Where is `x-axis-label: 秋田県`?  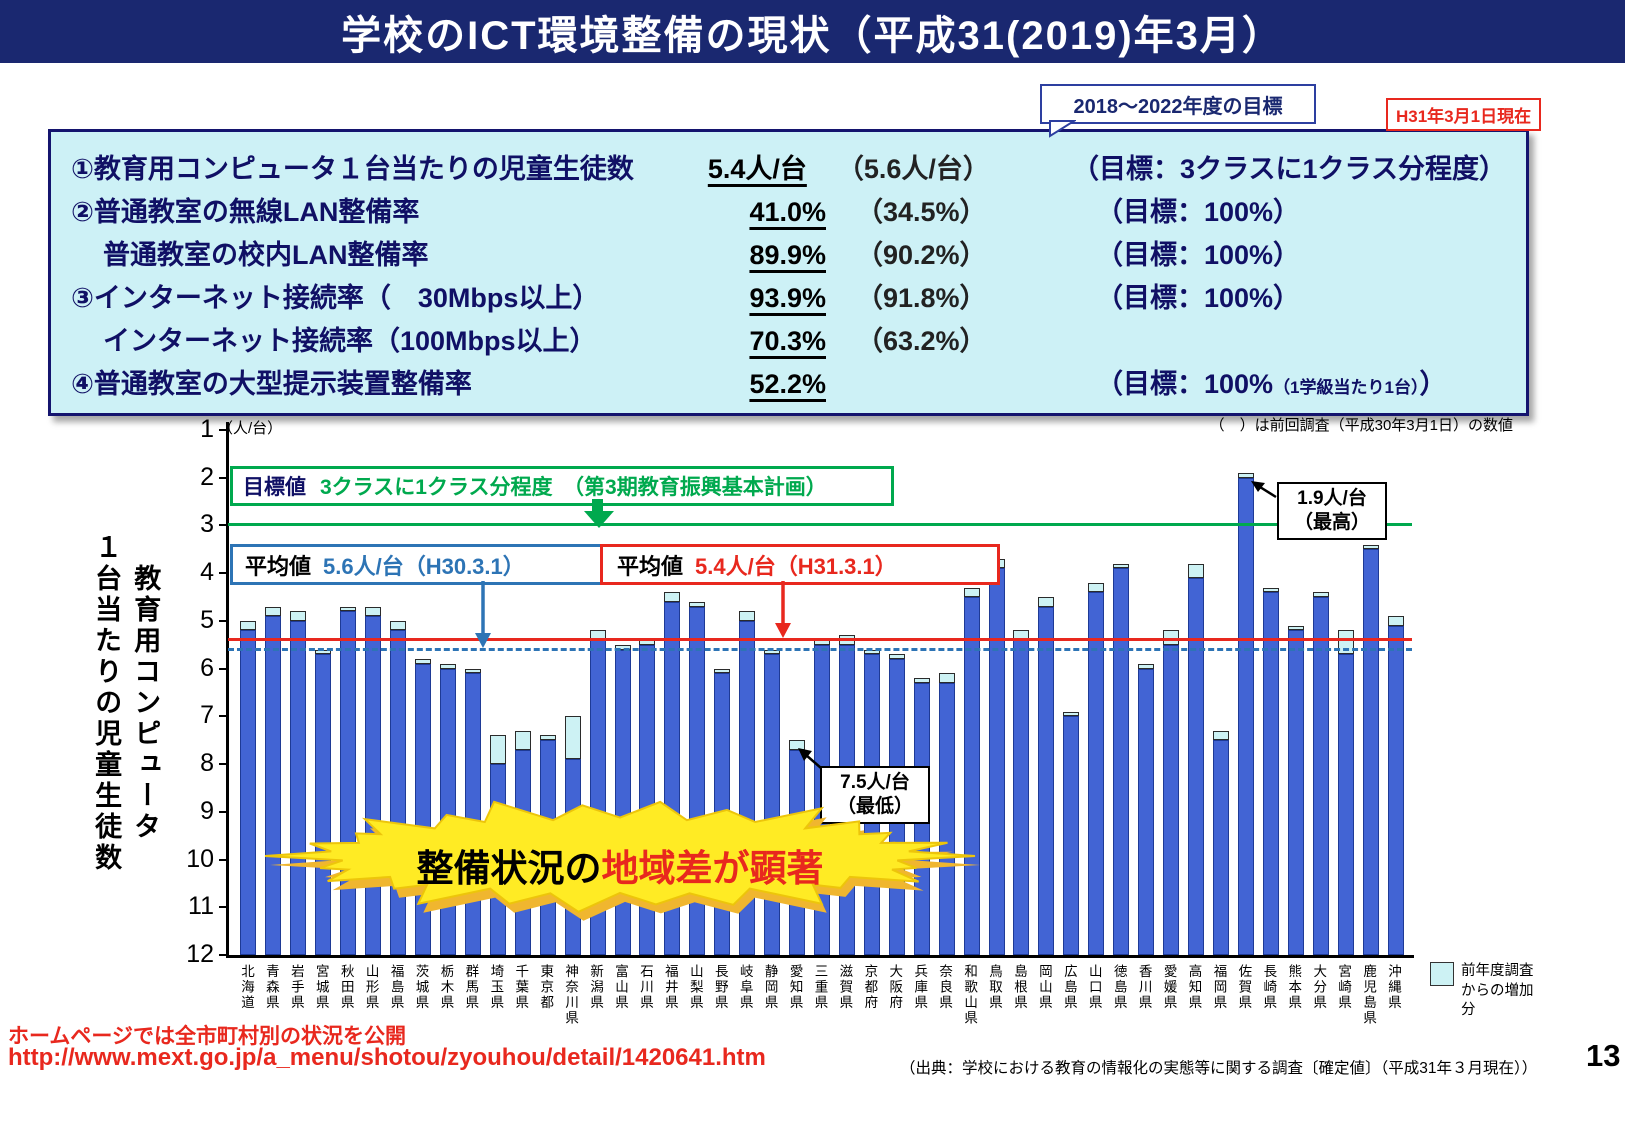
x-axis-label: 秋田県 is located at coordinates (346, 987).